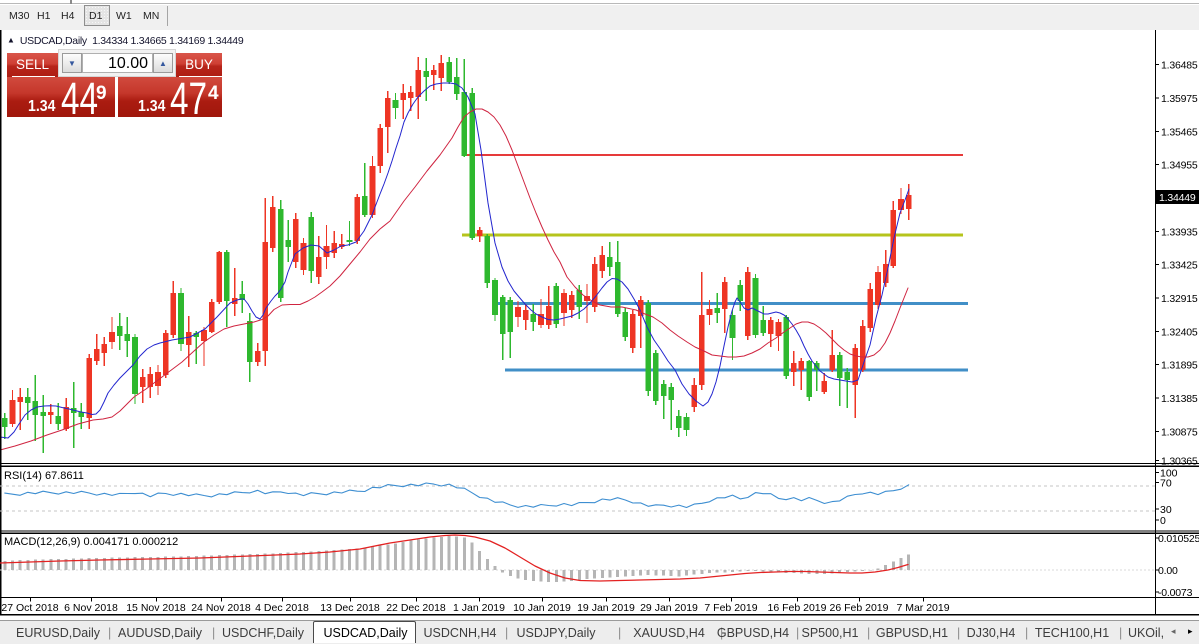  What do you see at coordinates (1178, 539) in the screenshot?
I see `svg-text: 0.010525` at bounding box center [1178, 539].